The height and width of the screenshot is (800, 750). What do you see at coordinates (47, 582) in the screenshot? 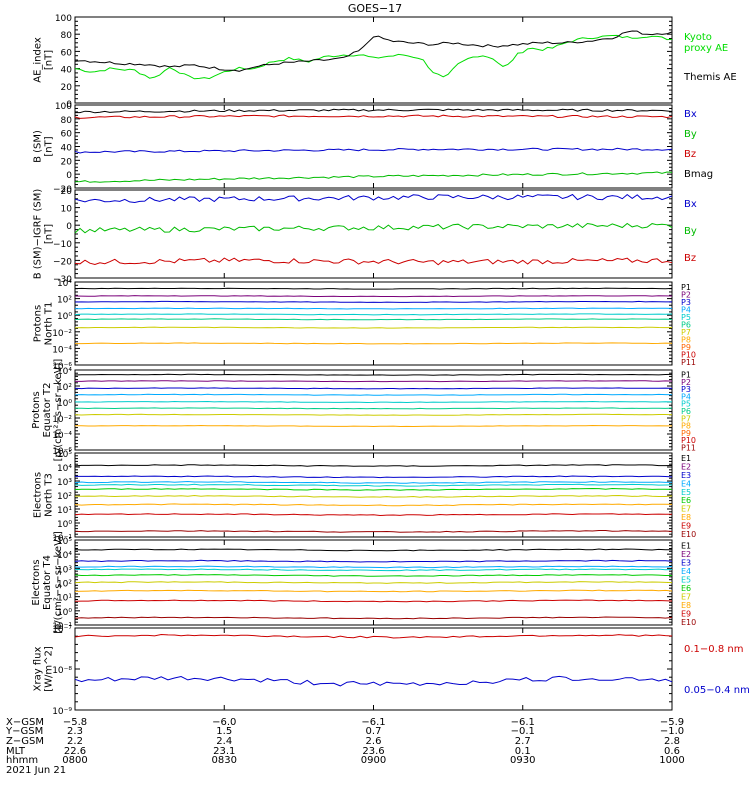
I see `ylabel-elec2: Equator T4` at bounding box center [47, 582].